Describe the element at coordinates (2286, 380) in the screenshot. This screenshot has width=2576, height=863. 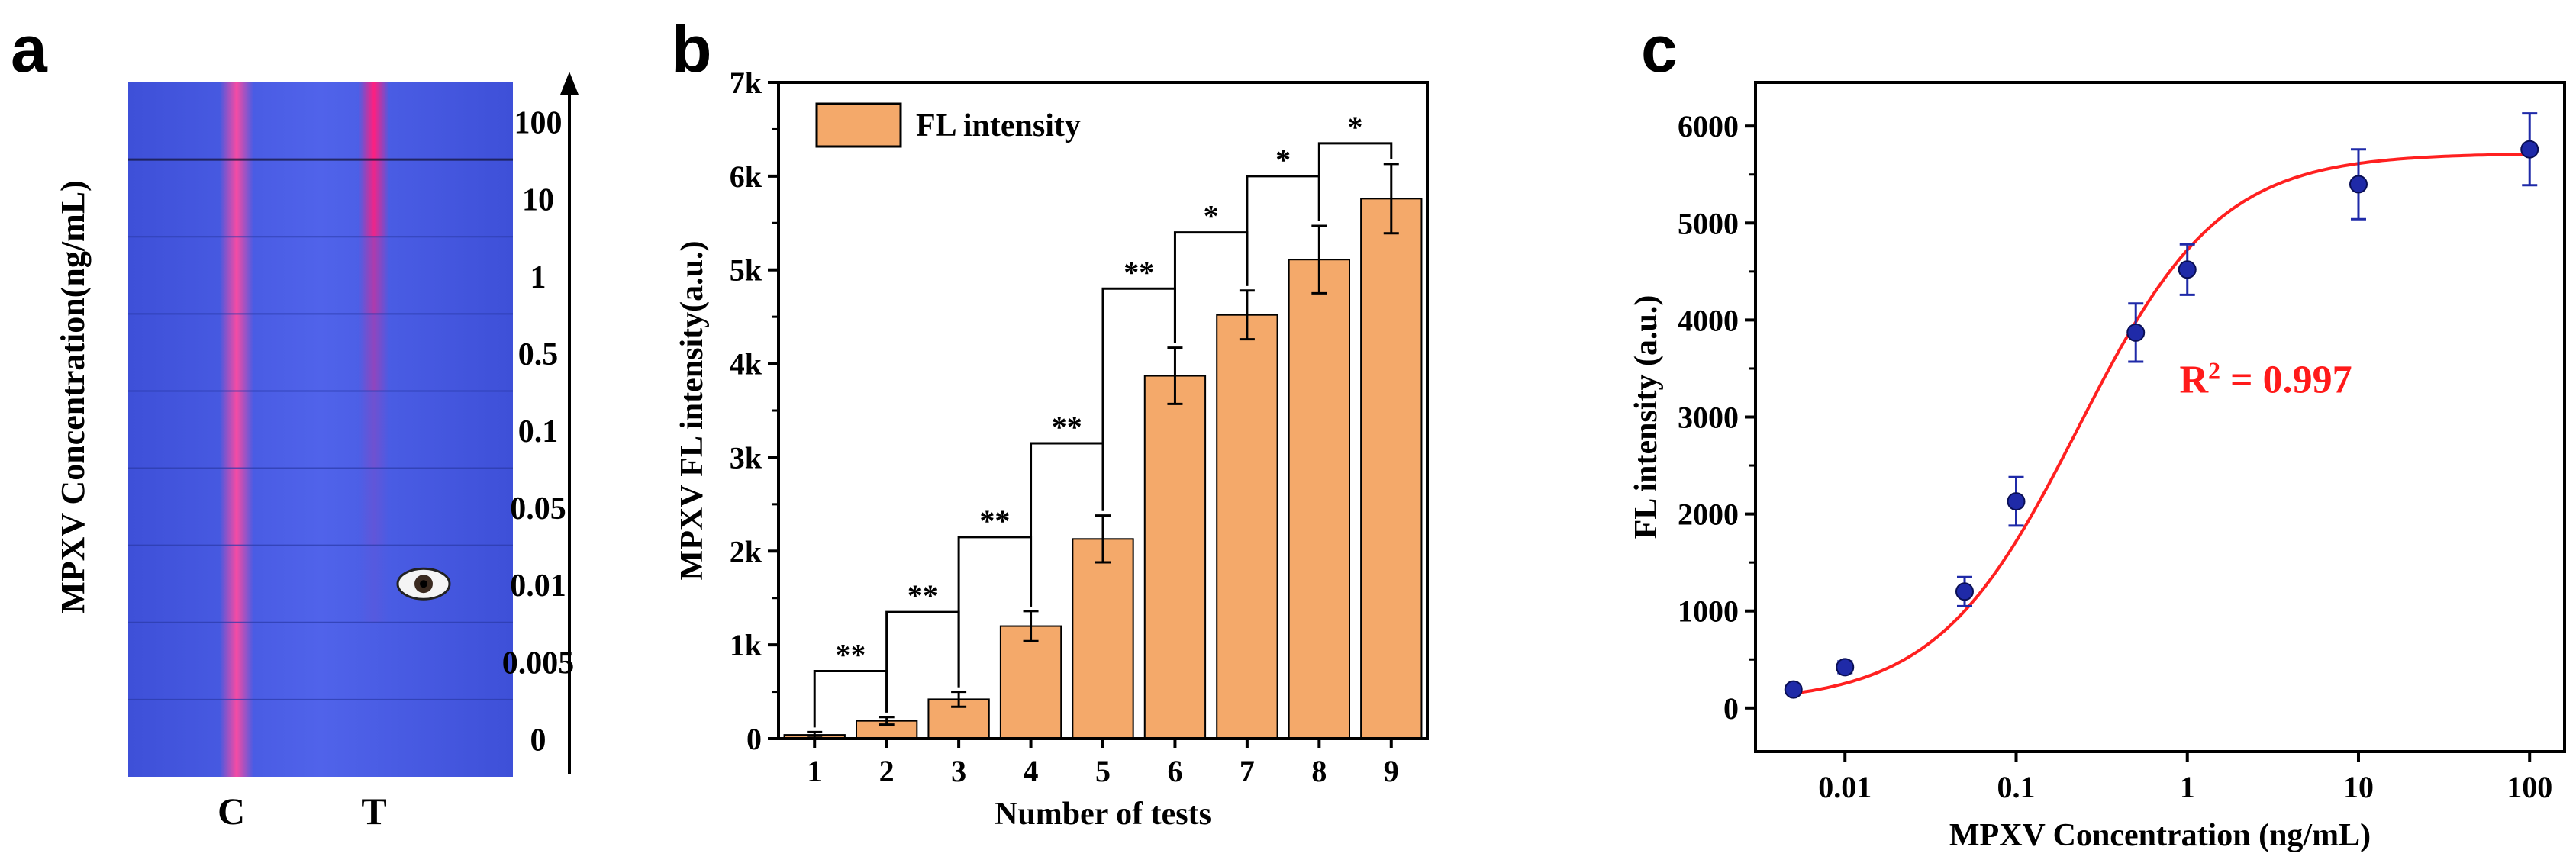
I see `r-squared-value: = 0.997` at that location.